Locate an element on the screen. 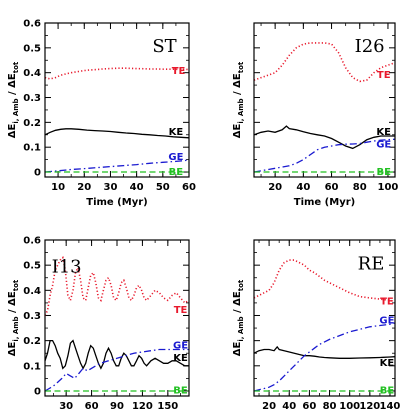 This screenshot has width=415, height=415. x-tick-label: 140 is located at coordinates (390, 406).